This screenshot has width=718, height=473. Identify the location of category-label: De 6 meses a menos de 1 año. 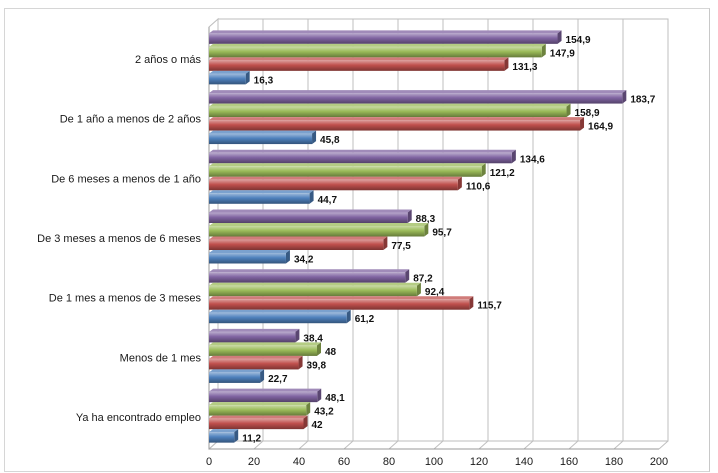
(126, 179).